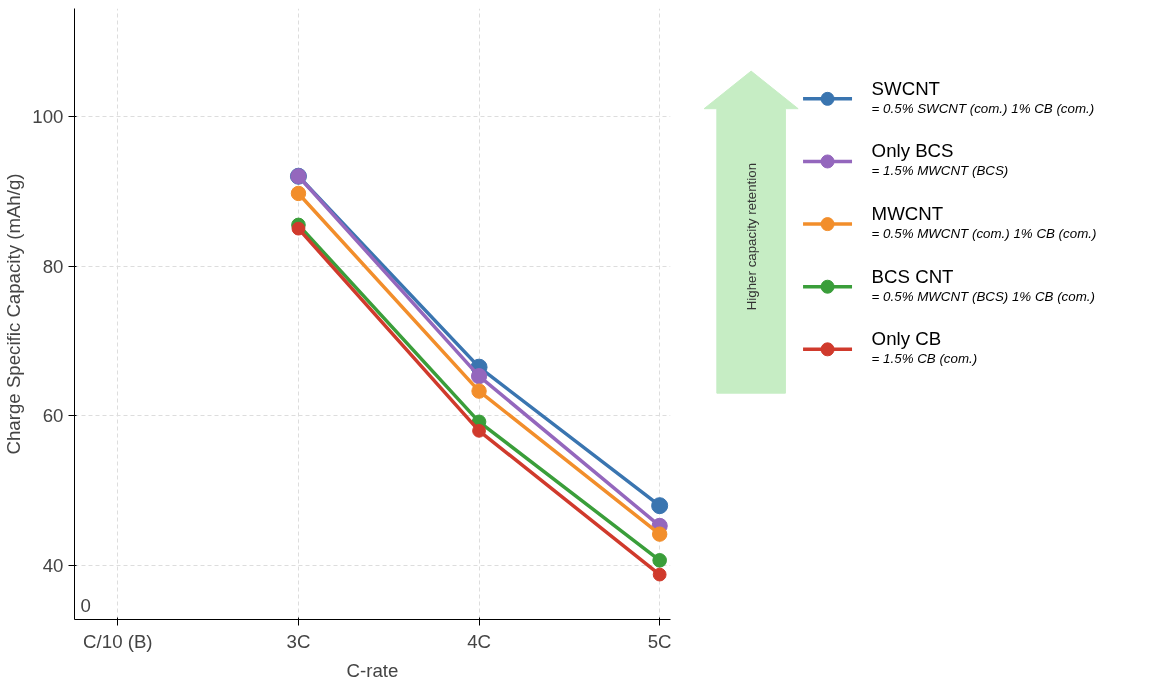 Image resolution: width=1173 pixels, height=683 pixels. I want to click on x-axis-title: C-rate, so click(372, 670).